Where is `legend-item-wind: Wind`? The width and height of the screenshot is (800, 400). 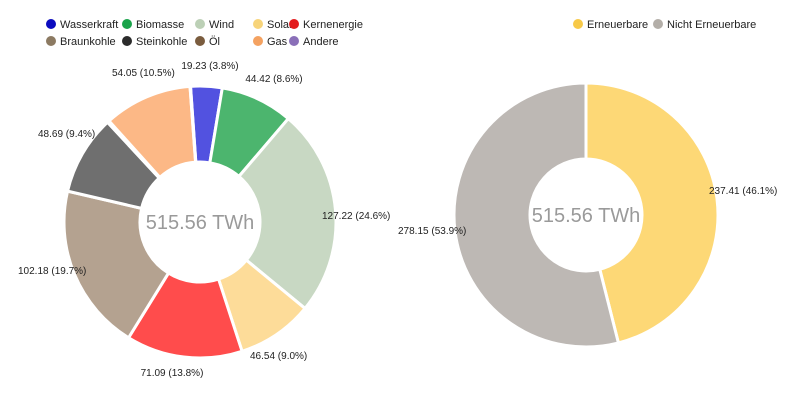
legend-item-wind: Wind is located at coordinates (214, 25).